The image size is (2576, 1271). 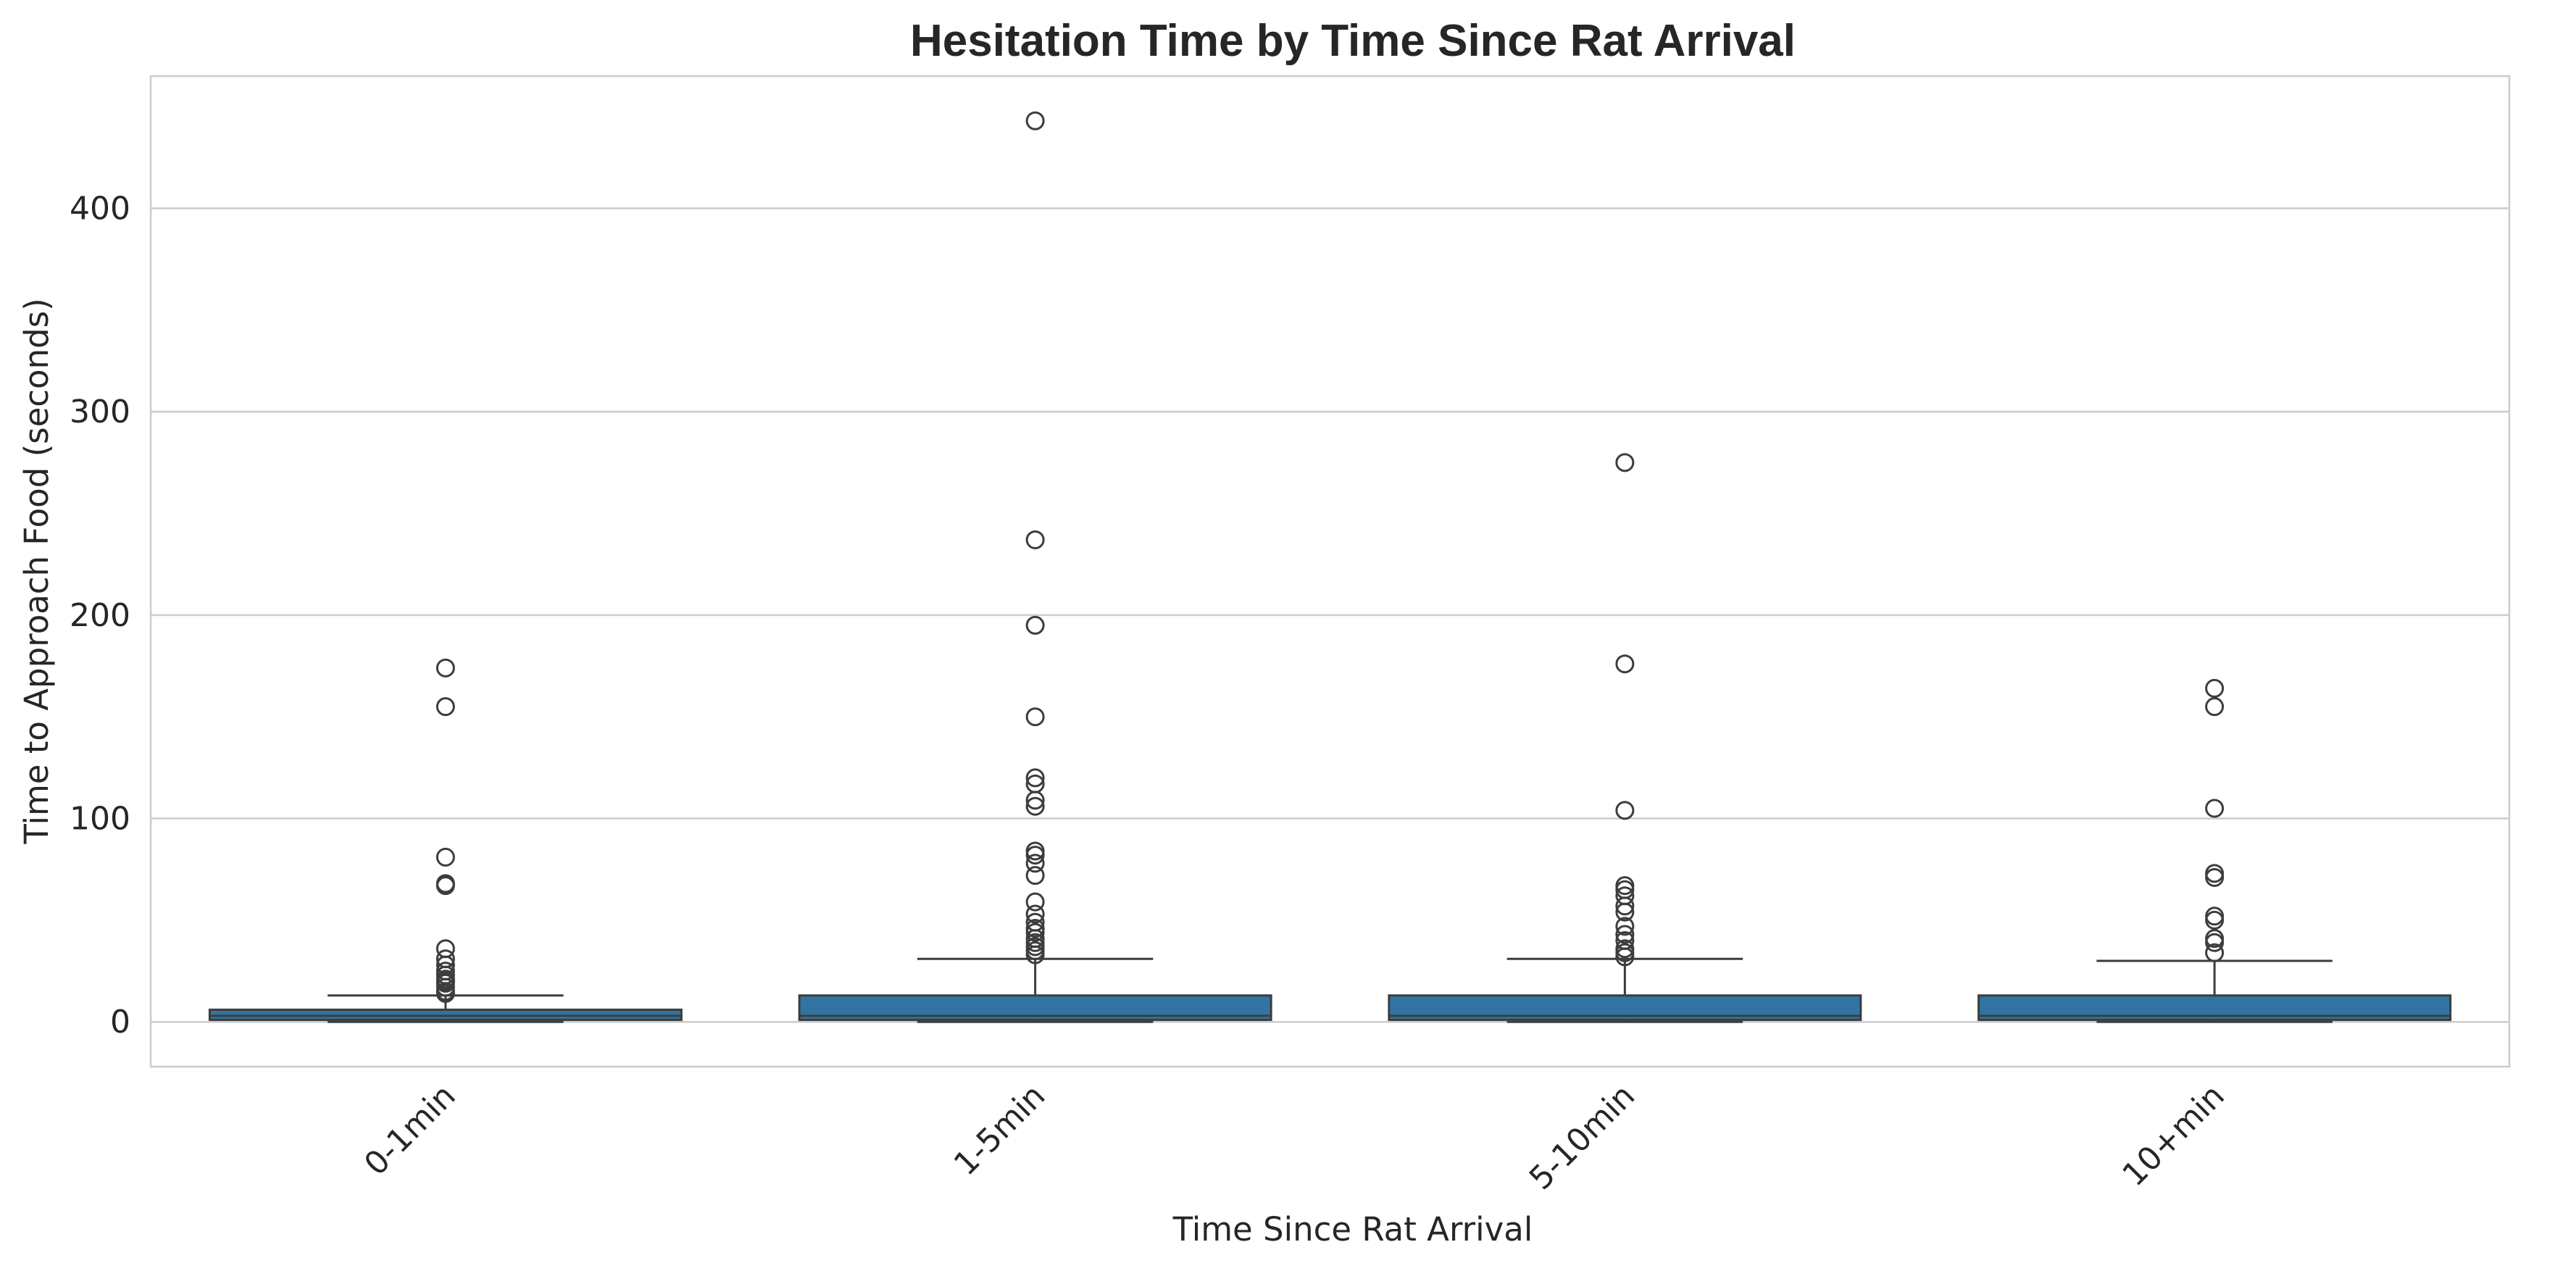 What do you see at coordinates (2214, 850) in the screenshot?
I see `box-group-10+min` at bounding box center [2214, 850].